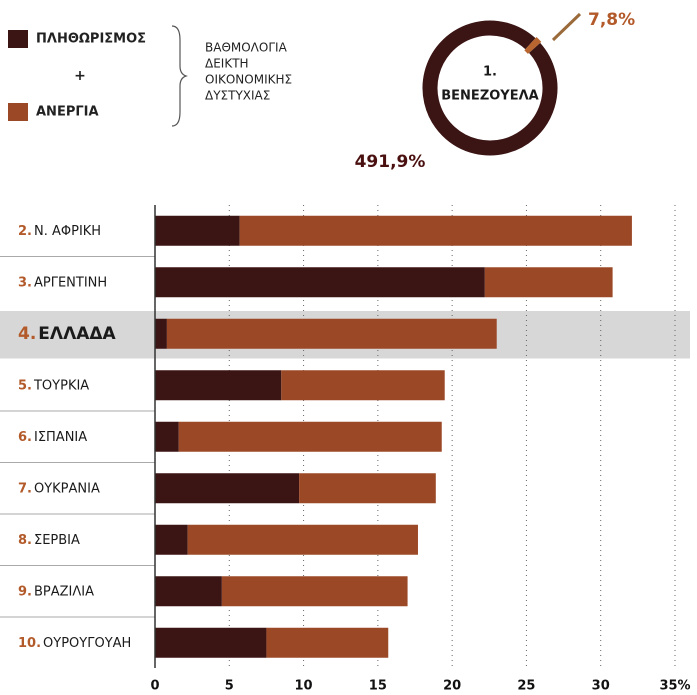 This screenshot has width=697, height=695. What do you see at coordinates (57, 539) in the screenshot?
I see `category-name: ΣΕΡΒΙΑ` at bounding box center [57, 539].